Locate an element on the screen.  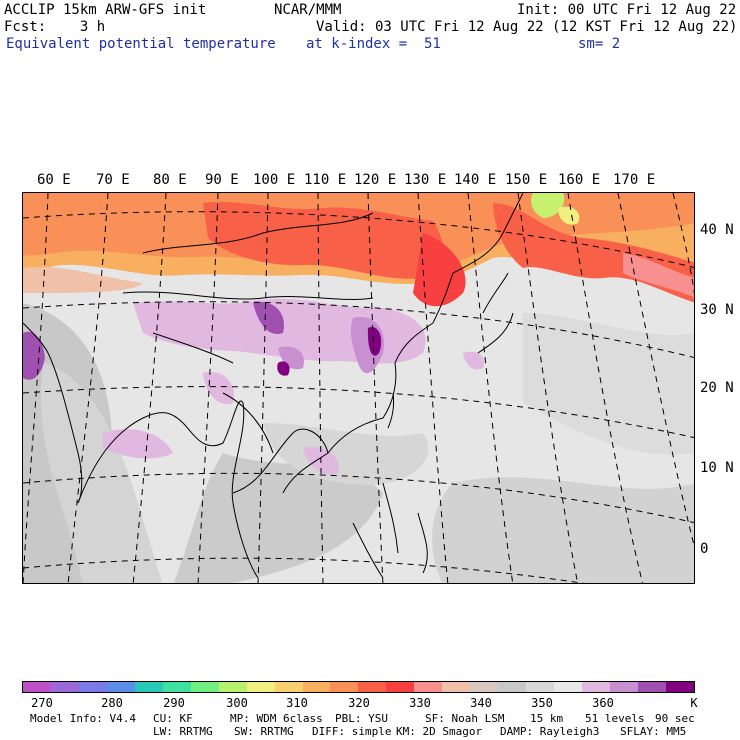
grid-spacing: 15 km is located at coordinates (547, 718).